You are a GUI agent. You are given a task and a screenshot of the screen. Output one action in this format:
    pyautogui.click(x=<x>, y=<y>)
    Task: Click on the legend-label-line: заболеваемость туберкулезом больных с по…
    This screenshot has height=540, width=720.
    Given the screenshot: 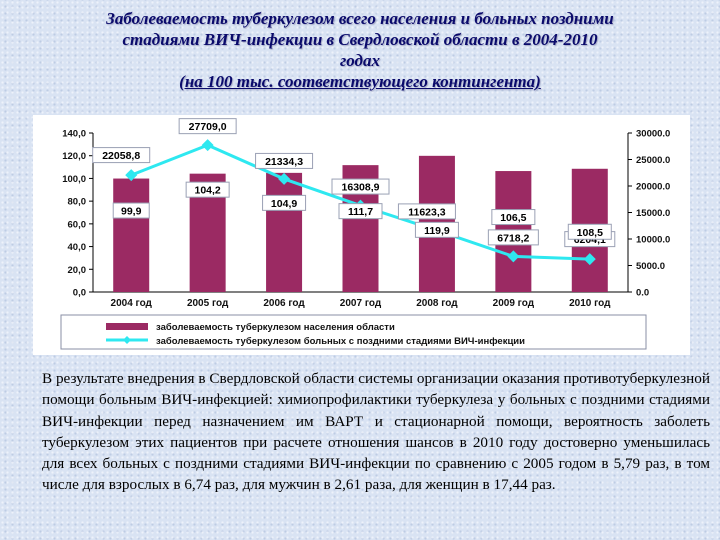 What is the action you would take?
    pyautogui.click(x=340, y=341)
    